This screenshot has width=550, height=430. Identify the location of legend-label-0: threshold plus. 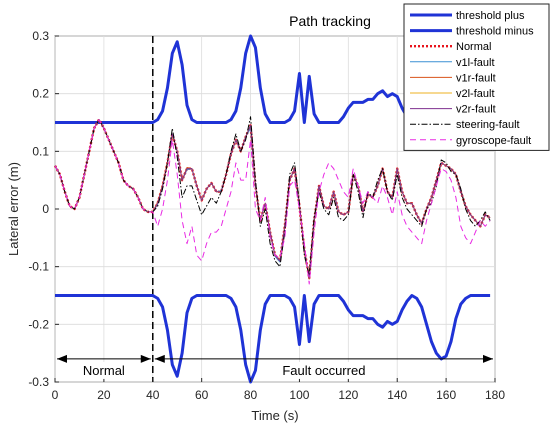
(490, 16).